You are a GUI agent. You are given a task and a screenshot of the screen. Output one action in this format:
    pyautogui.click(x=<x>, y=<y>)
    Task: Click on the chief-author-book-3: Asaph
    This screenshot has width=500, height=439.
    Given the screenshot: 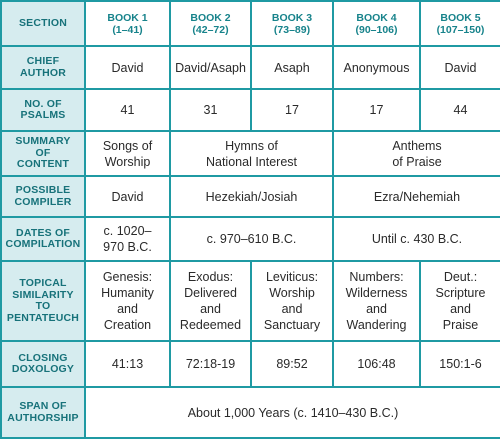 What is the action you would take?
    pyautogui.click(x=292, y=67)
    